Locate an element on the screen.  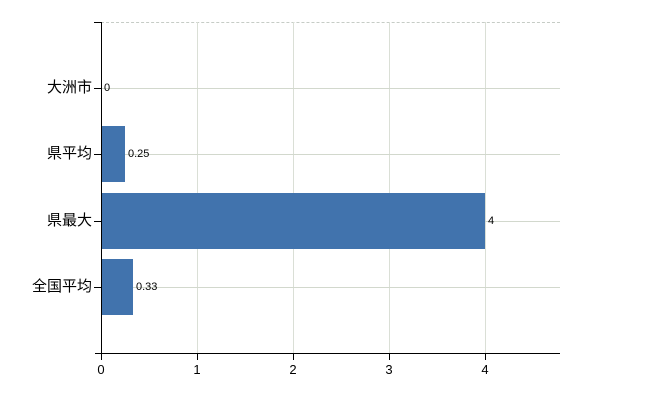
x-axis-line is located at coordinates (327, 353).